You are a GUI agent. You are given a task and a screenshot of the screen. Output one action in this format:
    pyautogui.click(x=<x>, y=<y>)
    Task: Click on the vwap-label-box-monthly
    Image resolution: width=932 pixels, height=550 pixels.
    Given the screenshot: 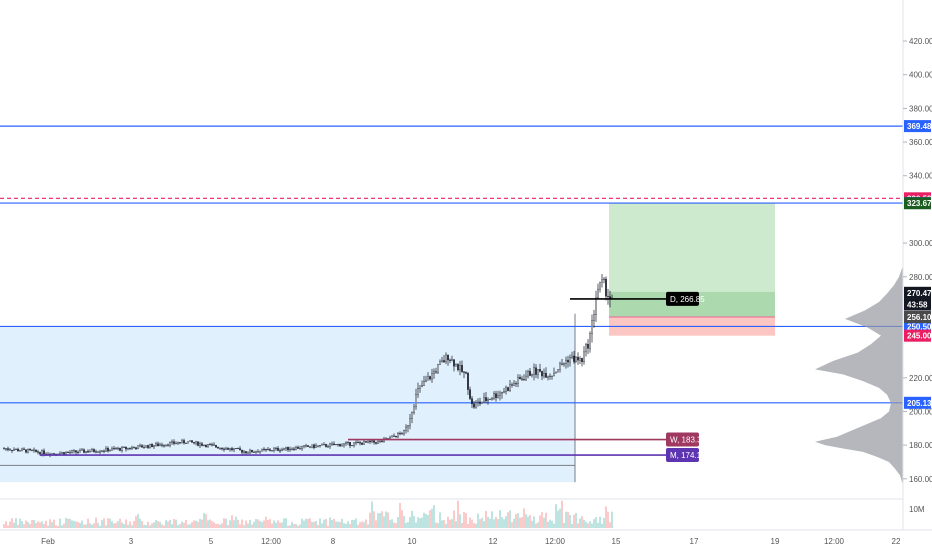 What is the action you would take?
    pyautogui.click(x=682, y=455)
    